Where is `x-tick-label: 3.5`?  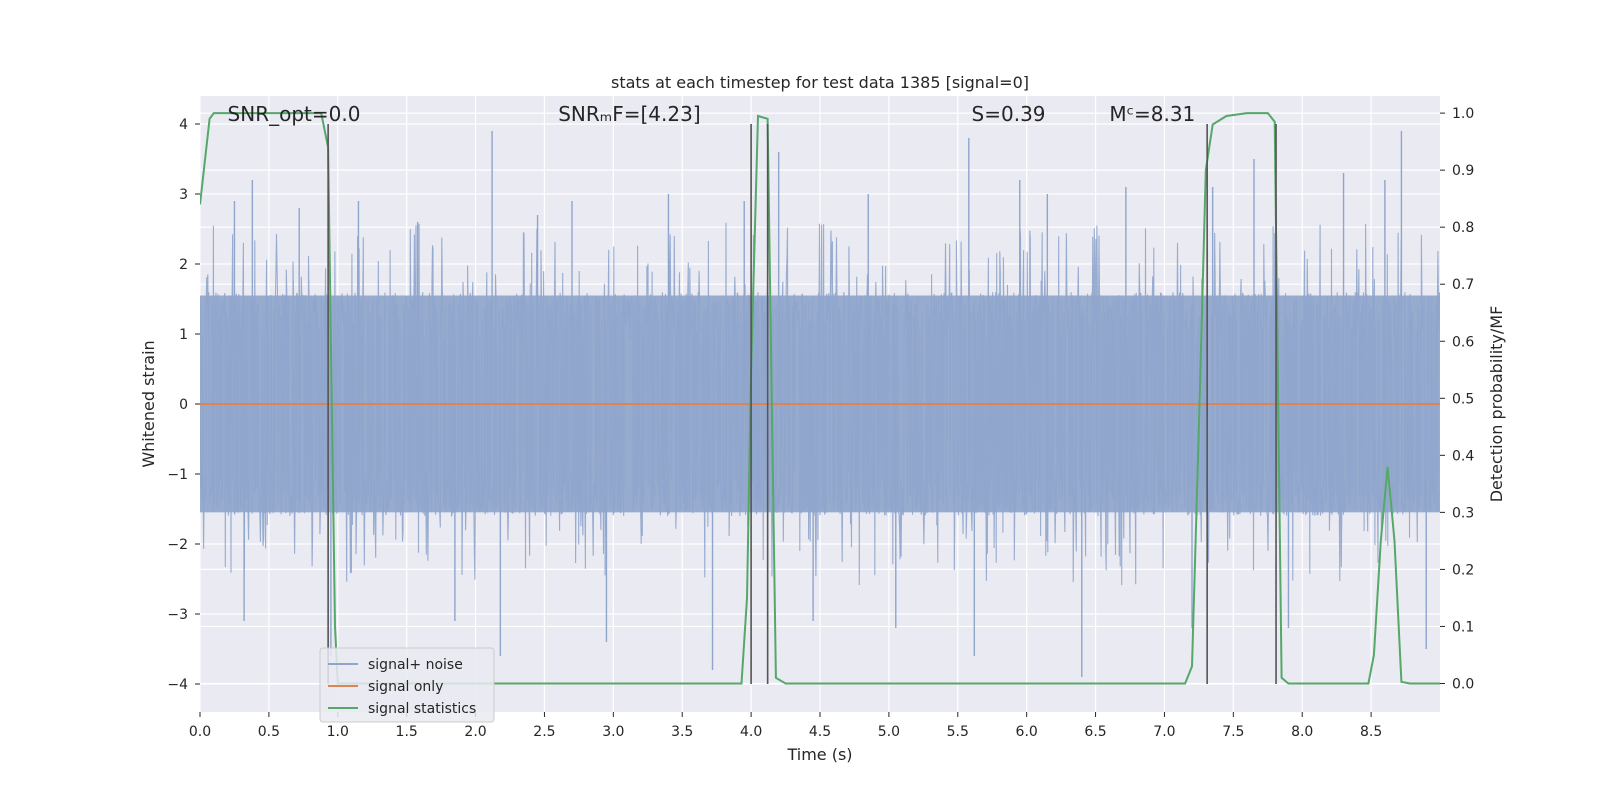
x-tick-label: 3.5 is located at coordinates (682, 732).